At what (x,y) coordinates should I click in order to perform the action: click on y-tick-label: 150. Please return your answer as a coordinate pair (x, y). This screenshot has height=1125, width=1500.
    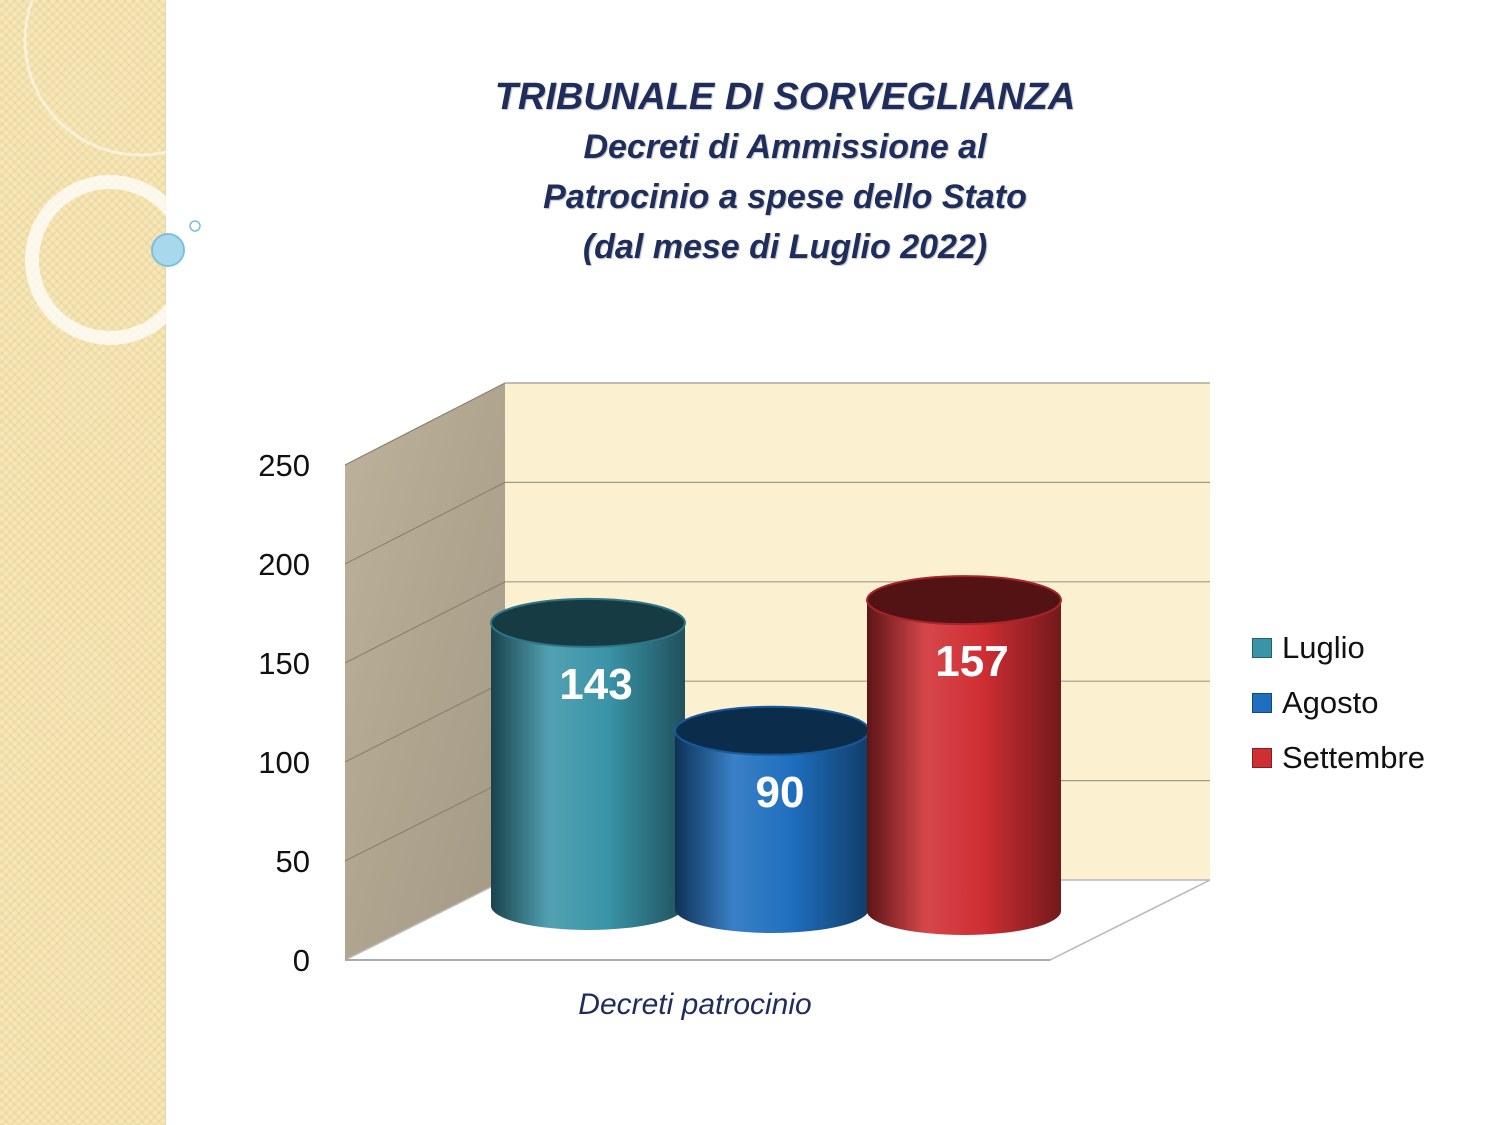
    Looking at the image, I should click on (284, 663).